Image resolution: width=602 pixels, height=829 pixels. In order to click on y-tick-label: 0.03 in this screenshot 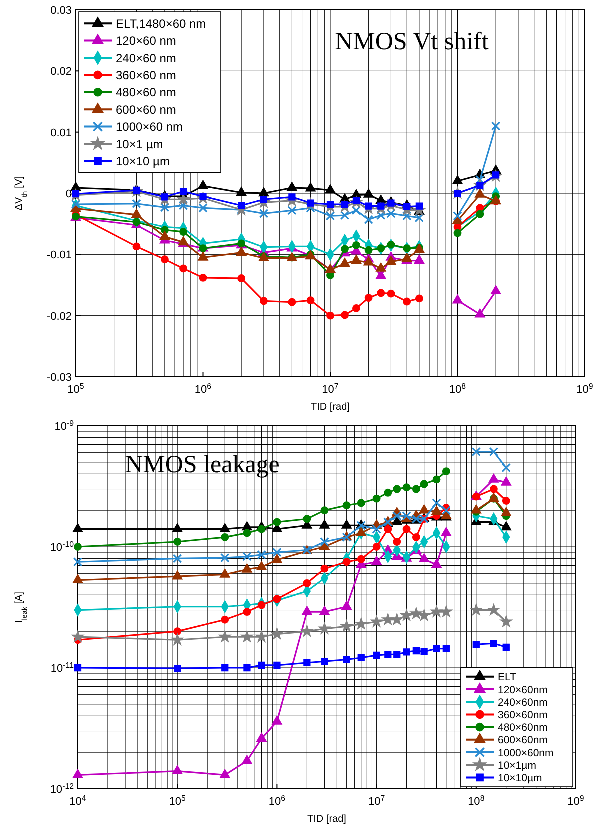, I will do `click(61, 11)`.